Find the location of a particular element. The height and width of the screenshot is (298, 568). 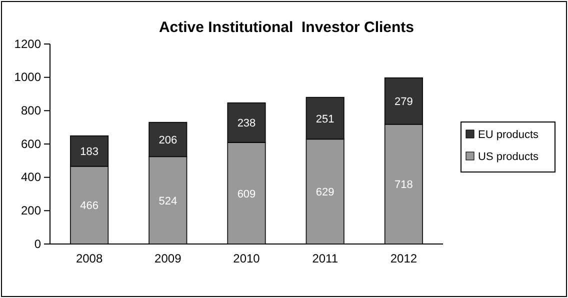

y-tick-label: 600 is located at coordinates (31, 143).